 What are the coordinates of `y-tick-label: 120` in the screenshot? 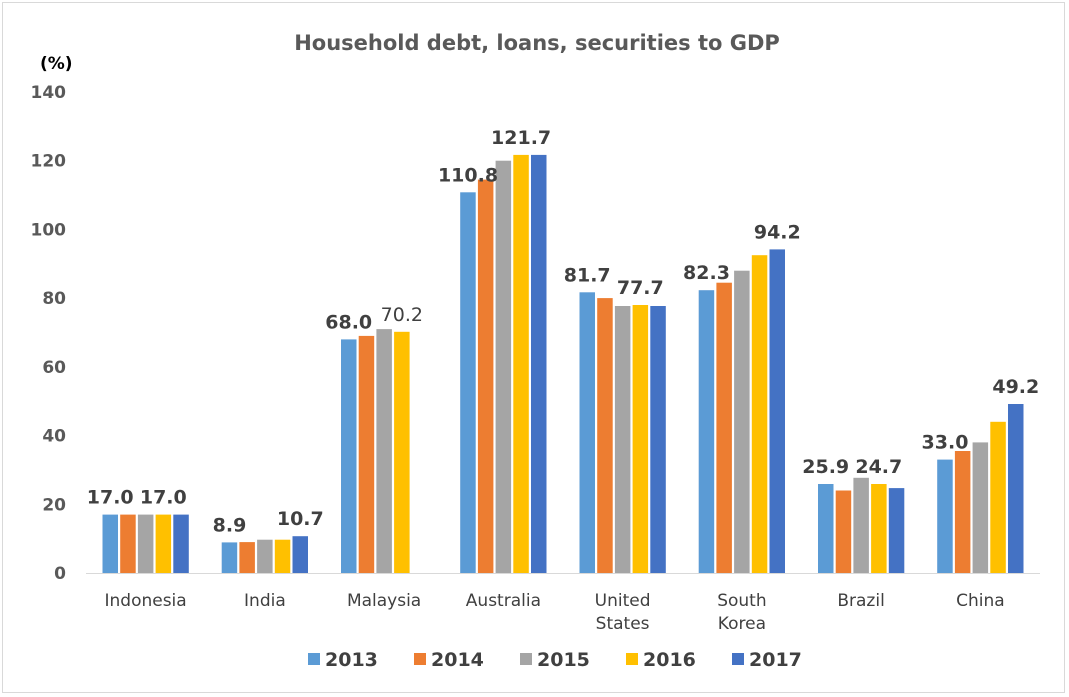 It's located at (49, 162).